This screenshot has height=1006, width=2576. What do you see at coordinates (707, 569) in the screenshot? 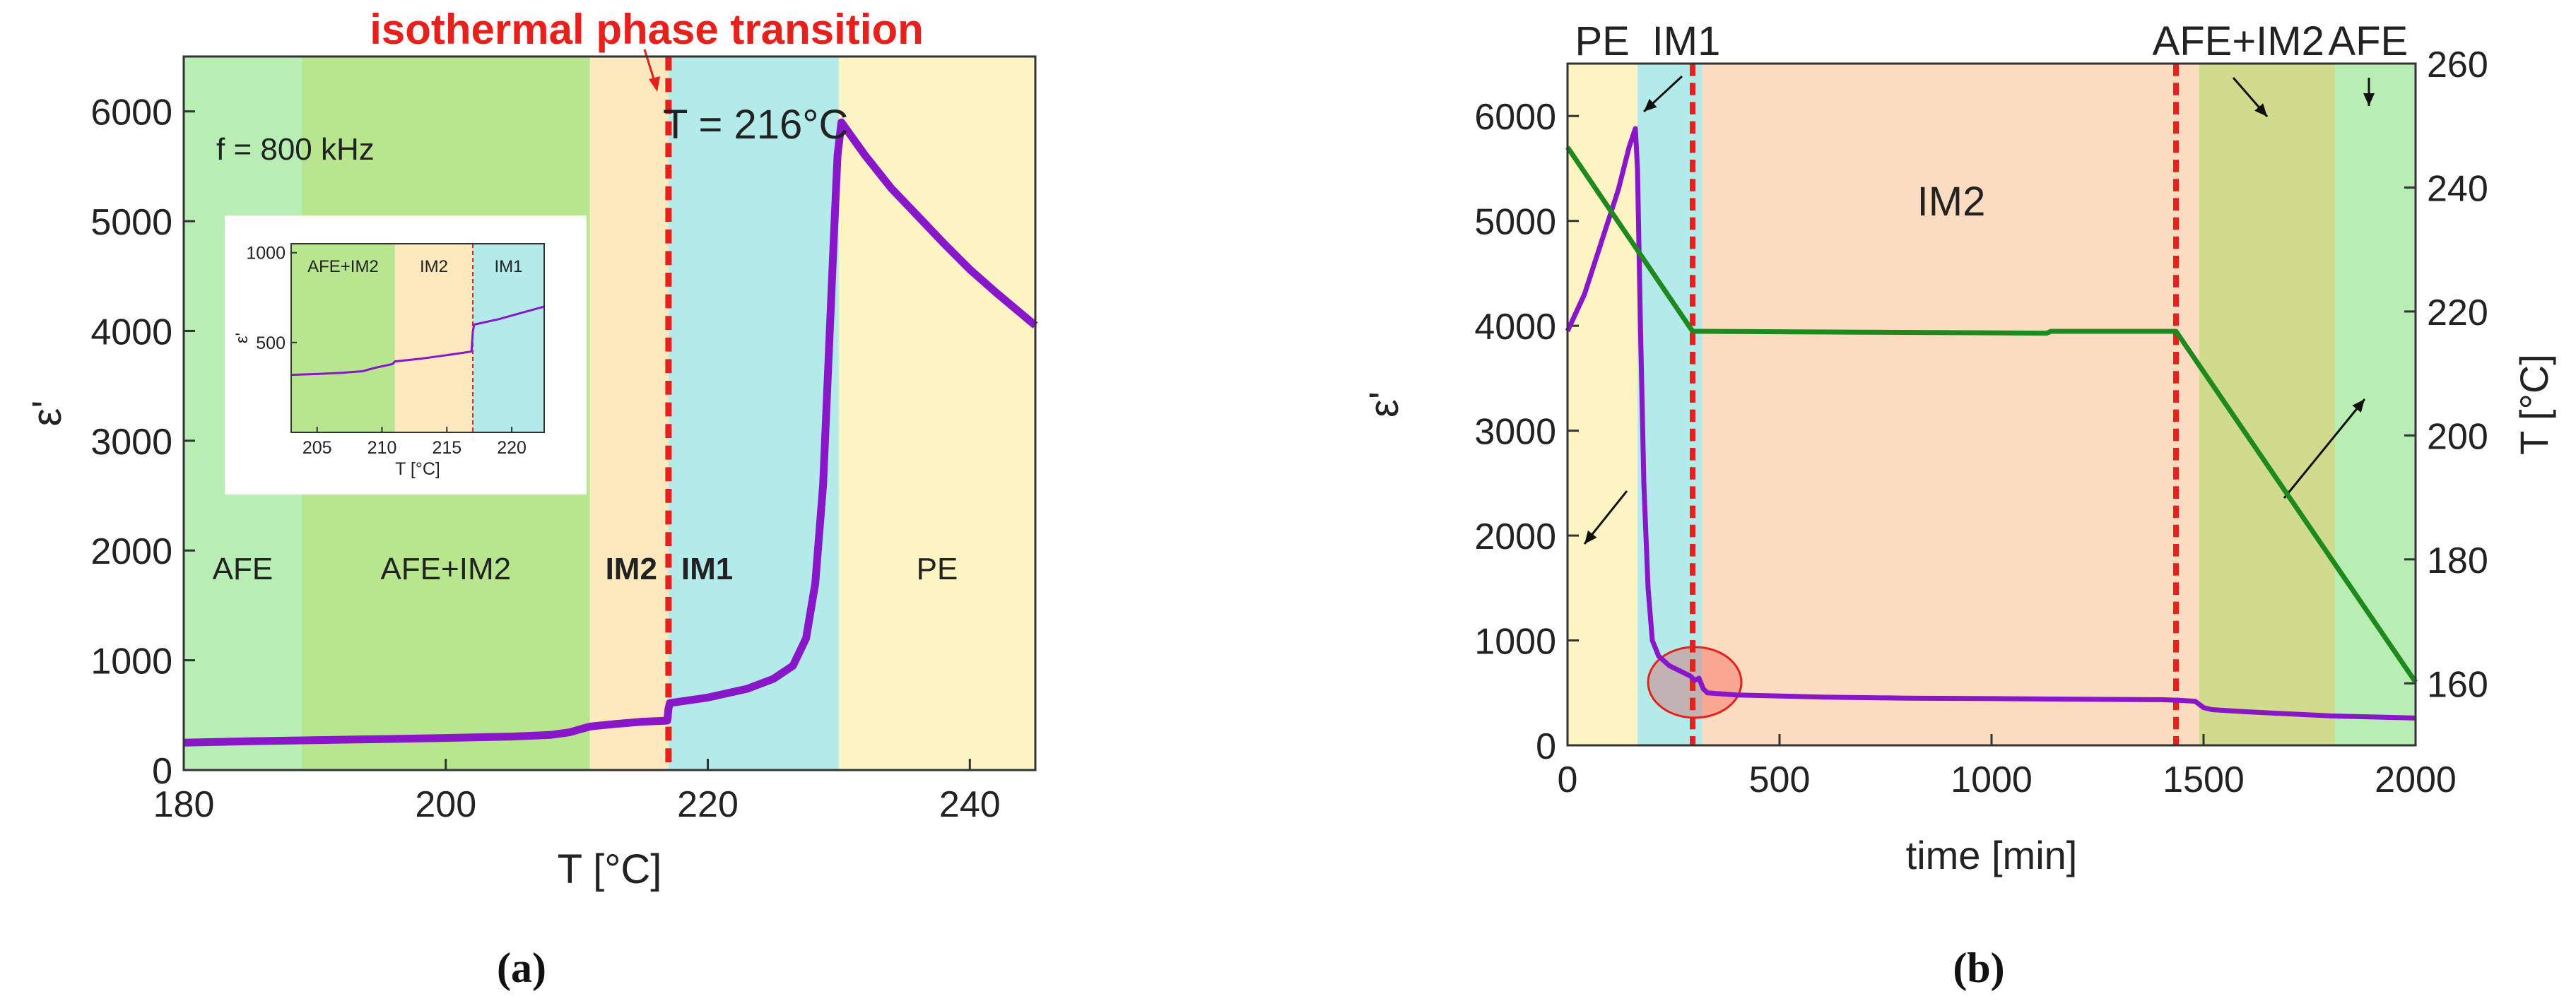
I see `a-region-label-im1: IM1` at bounding box center [707, 569].